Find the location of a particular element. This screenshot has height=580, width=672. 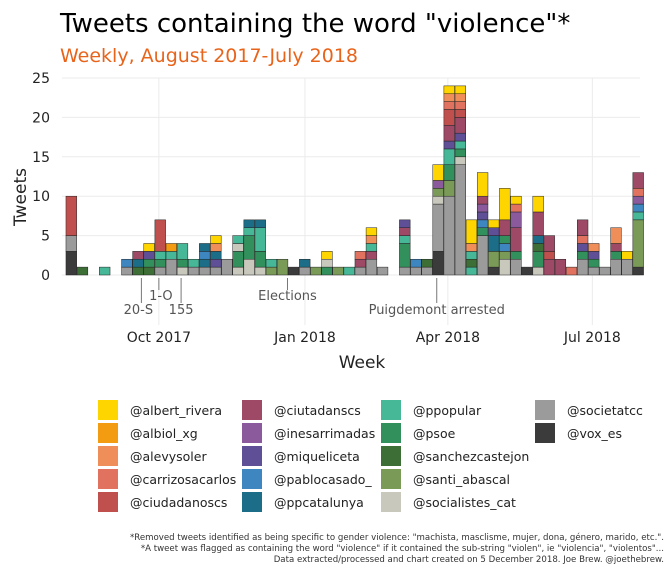

annotation-label: 155 is located at coordinates (181, 310).